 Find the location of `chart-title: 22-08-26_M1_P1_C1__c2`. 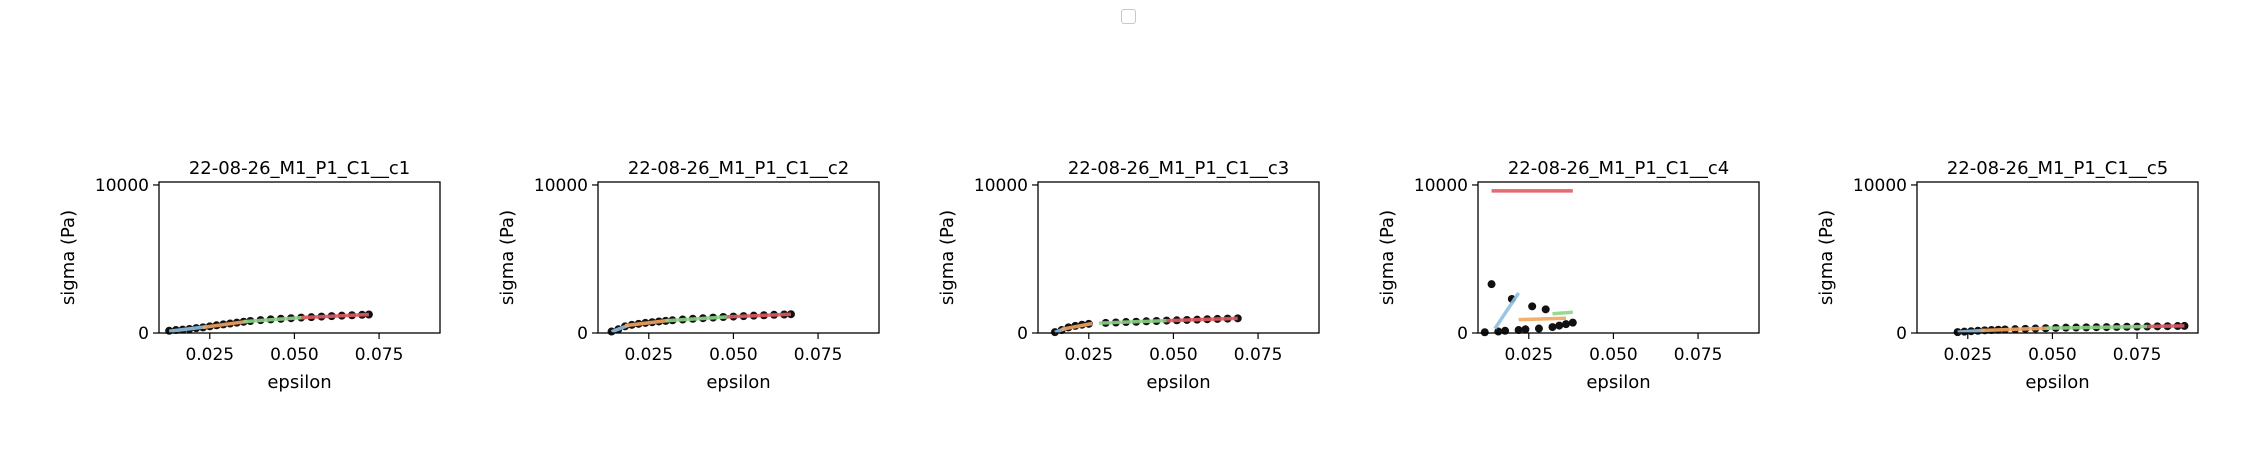

chart-title: 22-08-26_M1_P1_C1__c2 is located at coordinates (738, 168).